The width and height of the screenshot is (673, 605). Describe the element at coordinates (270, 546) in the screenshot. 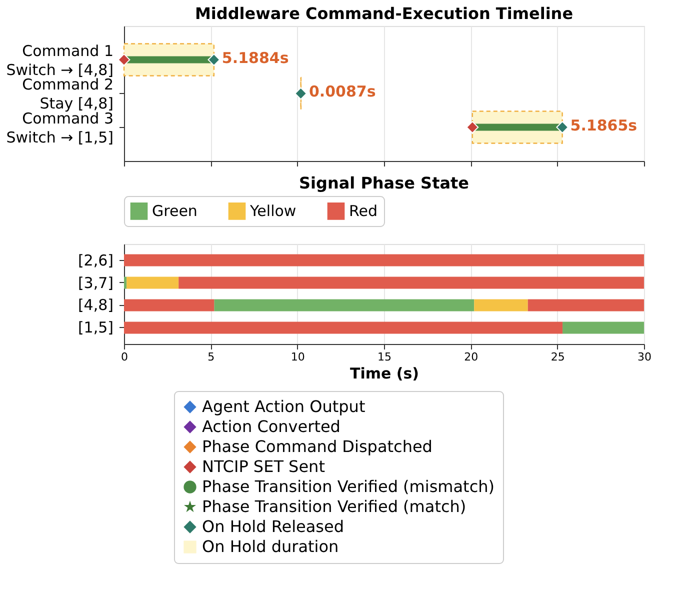

I see `legend-label: On Hold duration` at that location.